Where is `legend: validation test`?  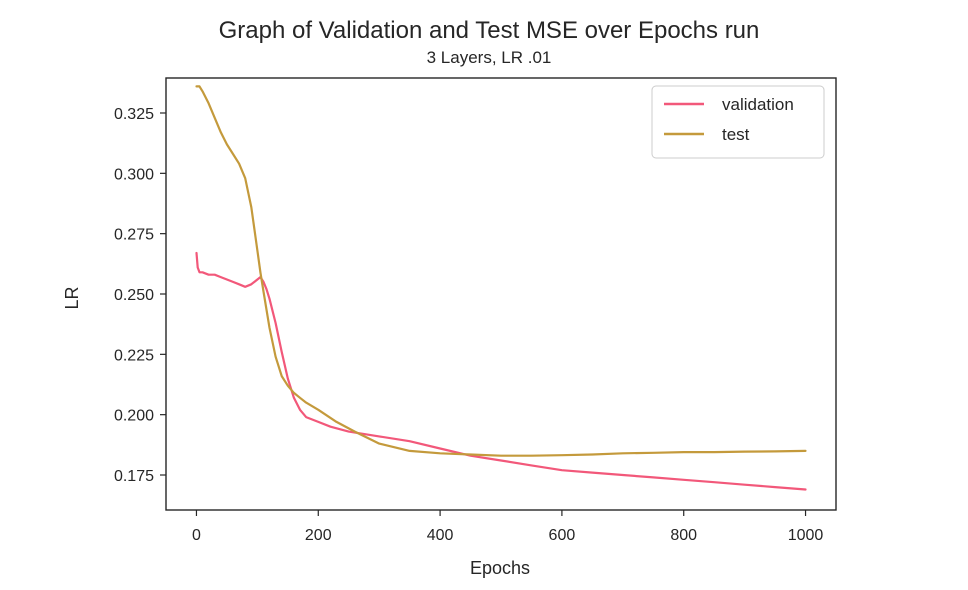 legend: validation test is located at coordinates (738, 122).